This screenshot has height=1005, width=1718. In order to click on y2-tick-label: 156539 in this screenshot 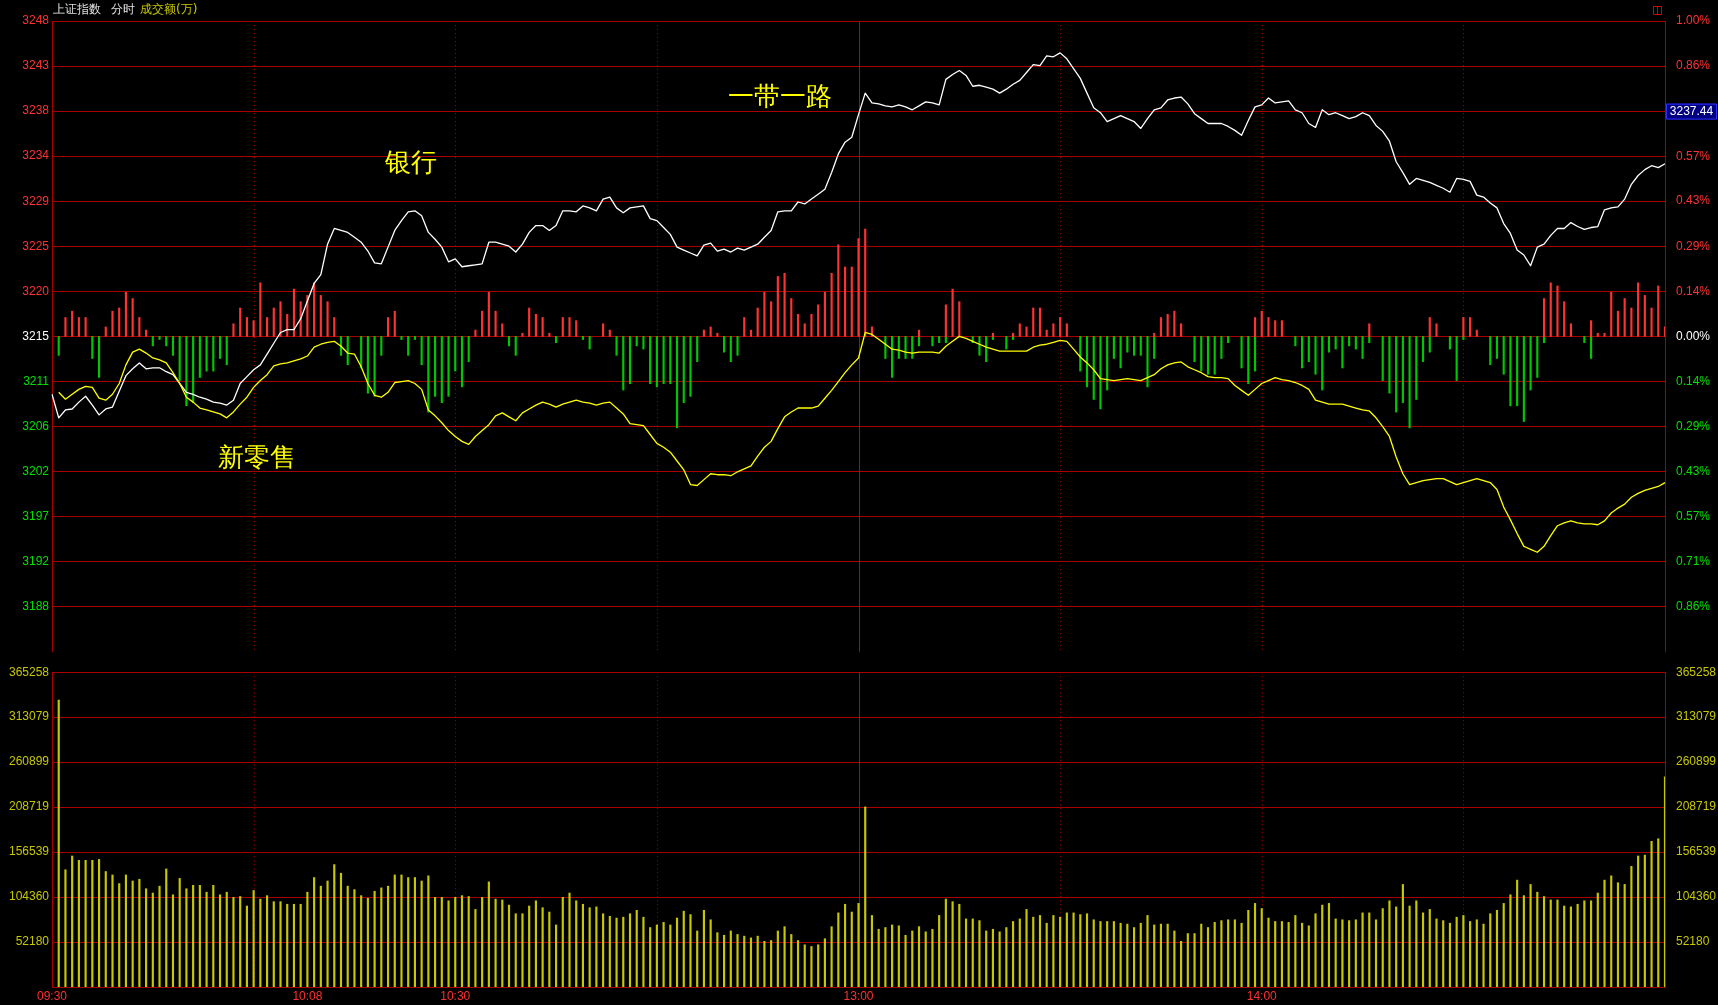, I will do `click(1696, 851)`.